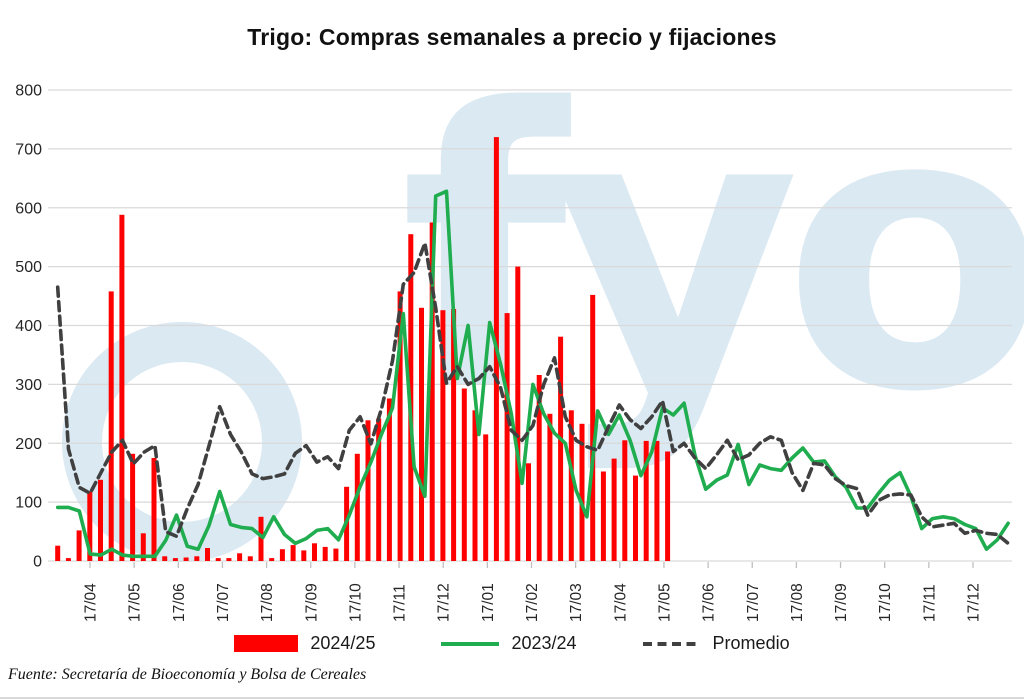 The image size is (1024, 700). What do you see at coordinates (751, 643) in the screenshot?
I see `legend-label: Promedio` at bounding box center [751, 643].